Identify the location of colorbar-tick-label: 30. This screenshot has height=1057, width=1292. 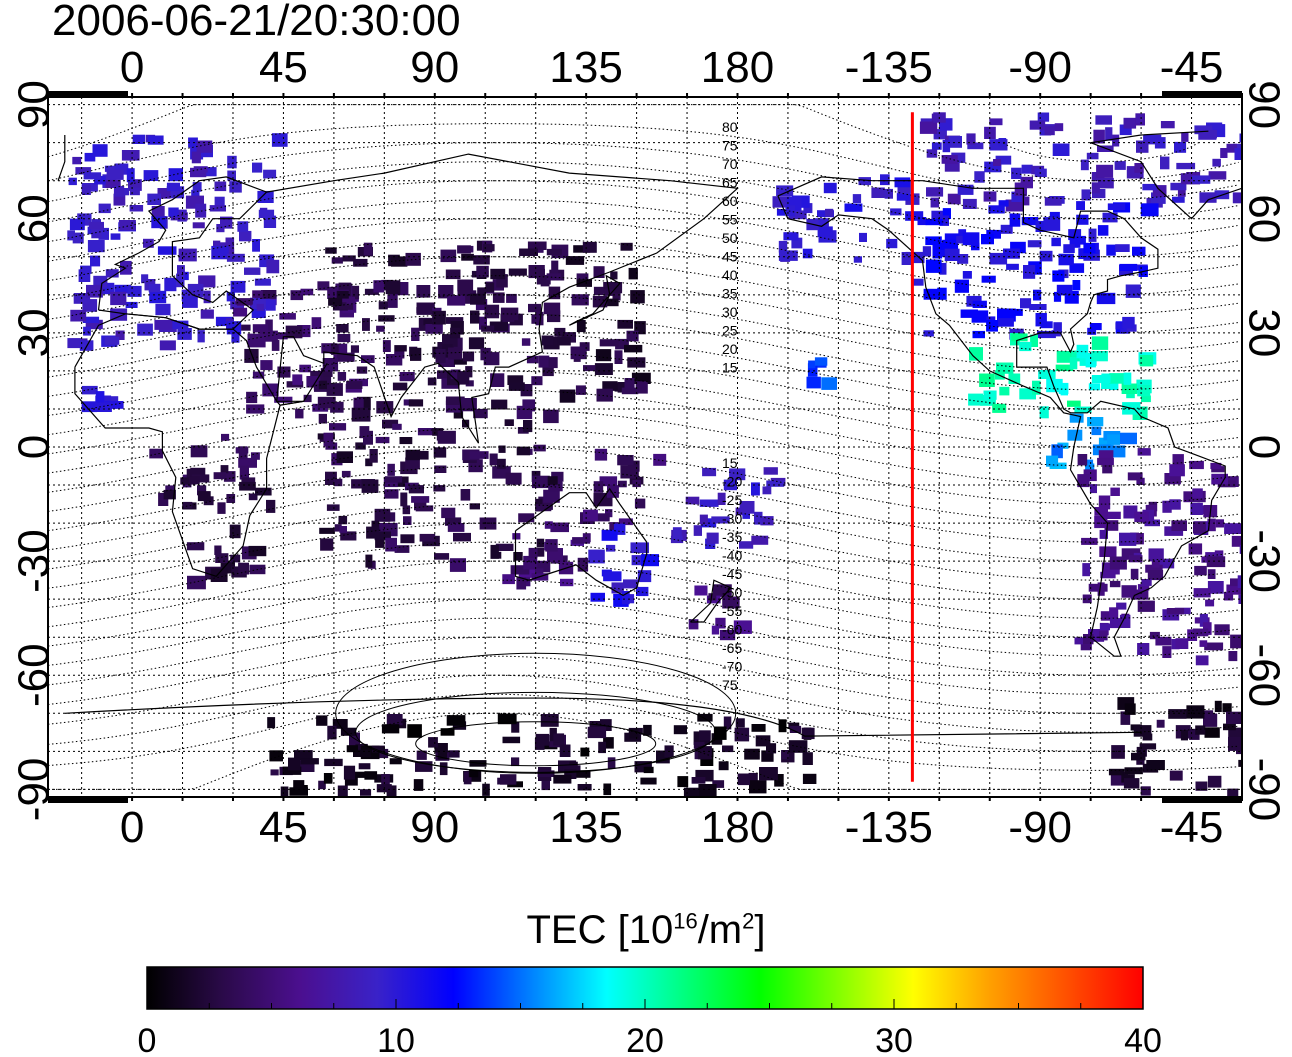
(894, 1039).